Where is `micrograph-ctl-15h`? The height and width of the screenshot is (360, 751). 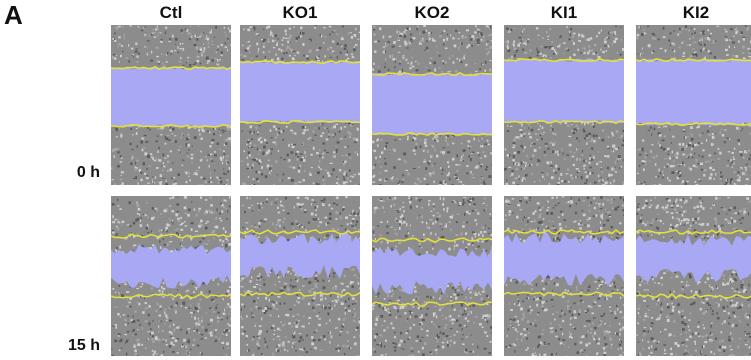 micrograph-ctl-15h is located at coordinates (171, 276).